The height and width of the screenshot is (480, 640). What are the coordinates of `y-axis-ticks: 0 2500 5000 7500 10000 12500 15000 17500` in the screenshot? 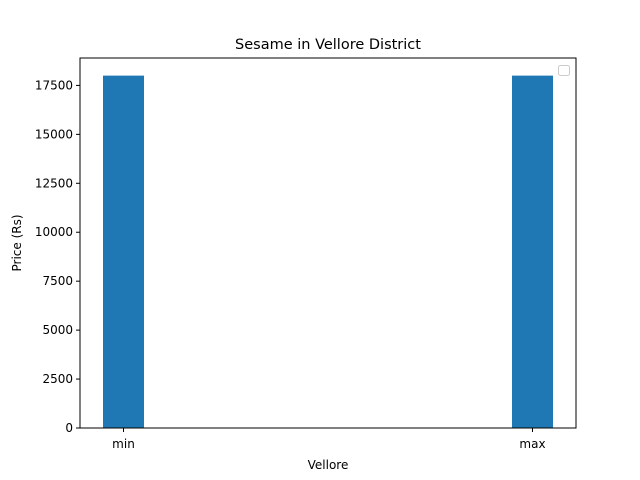 It's located at (57, 256).